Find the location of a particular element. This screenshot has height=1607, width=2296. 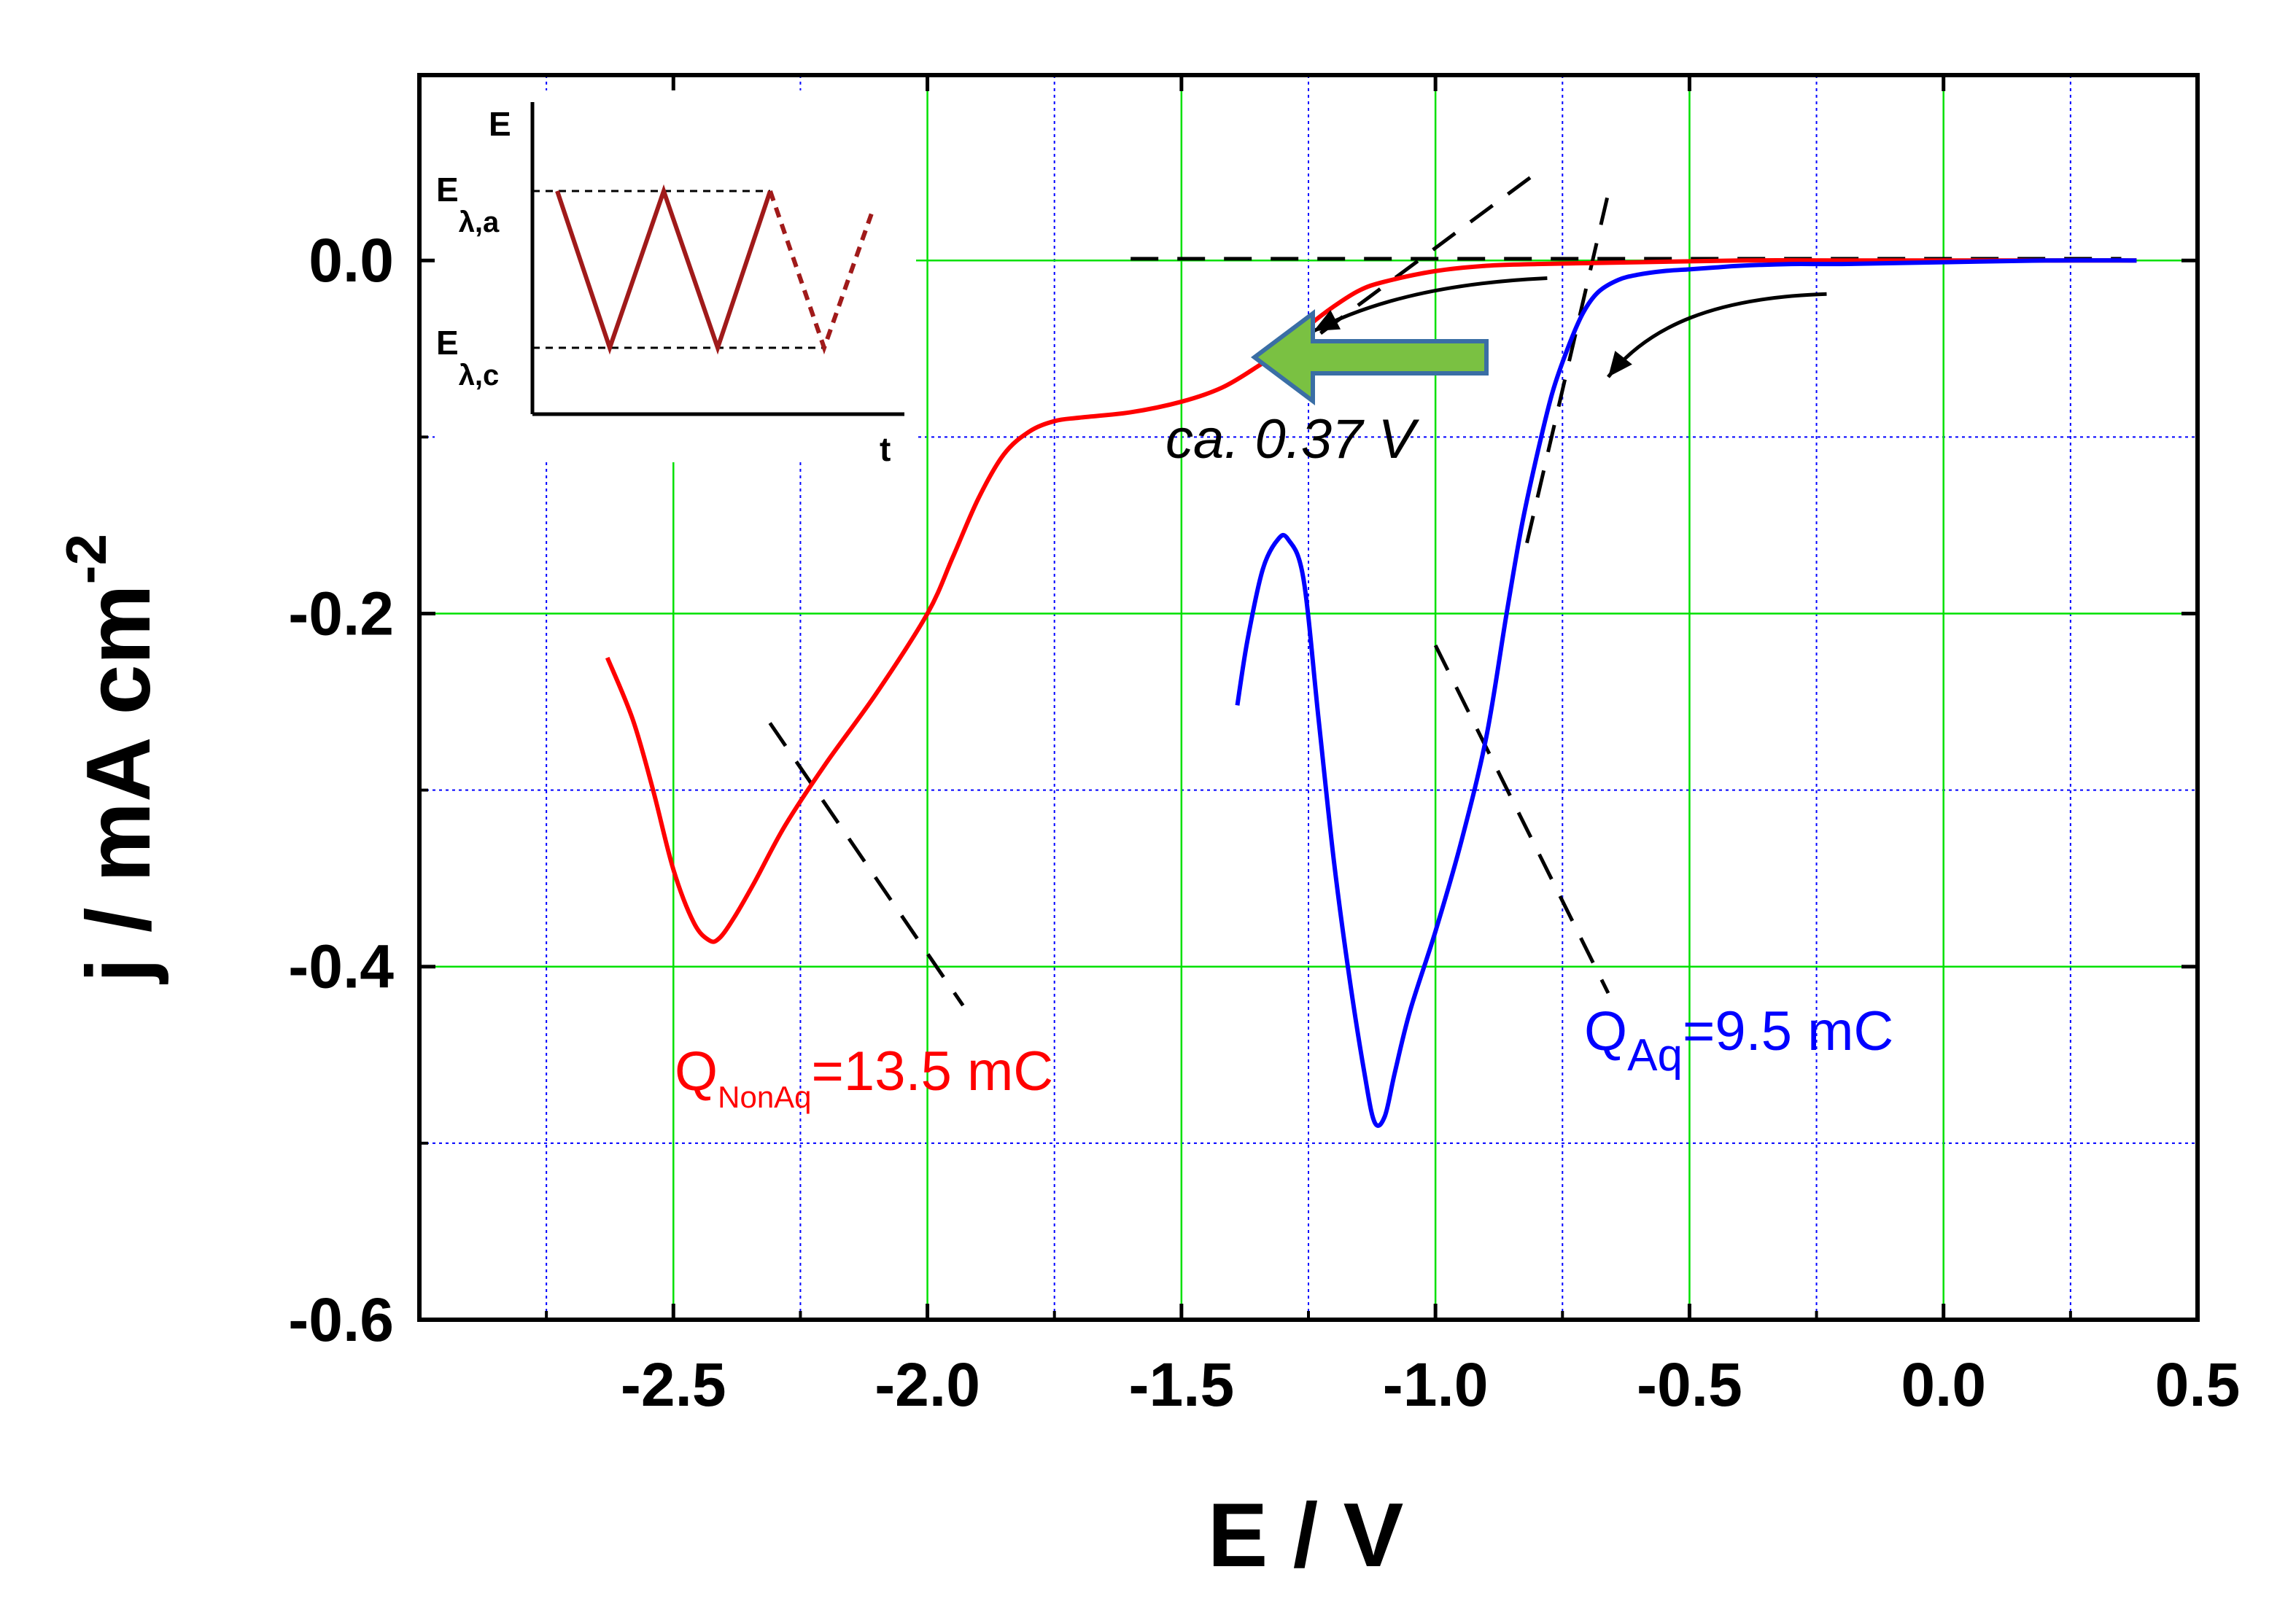

q-nonaq-subscript: NonAq is located at coordinates (764, 1097).